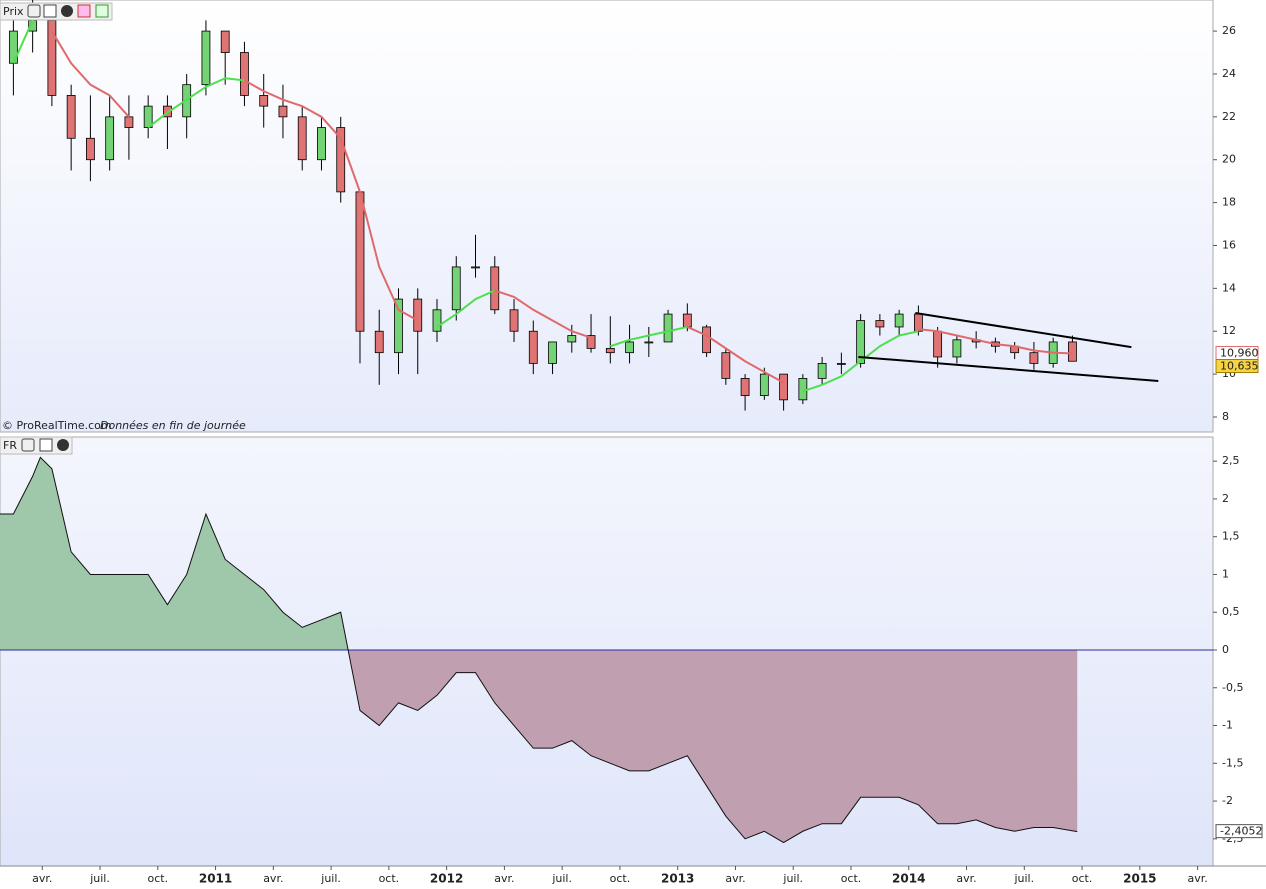 This screenshot has width=1266, height=889. I want to click on y-tick-label: 0, so click(1225, 649).